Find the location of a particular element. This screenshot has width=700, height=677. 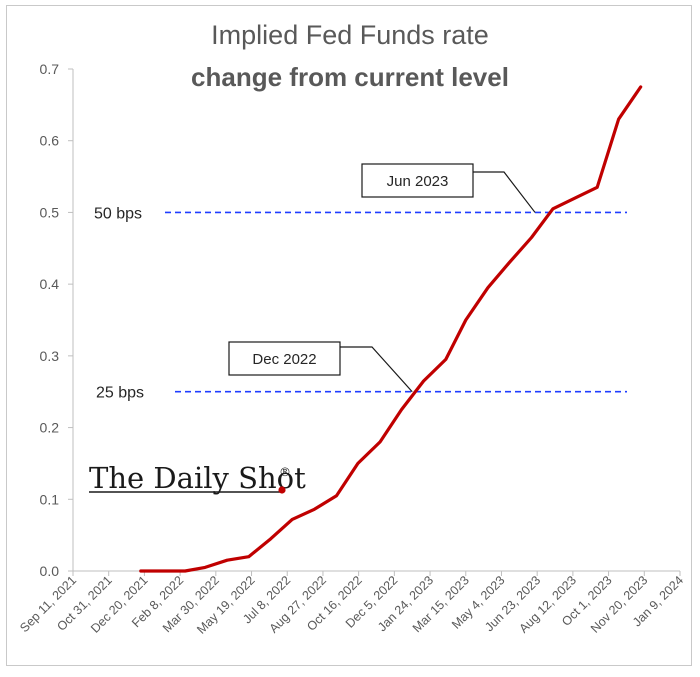

callout-label: Jun 2023 is located at coordinates (418, 181).